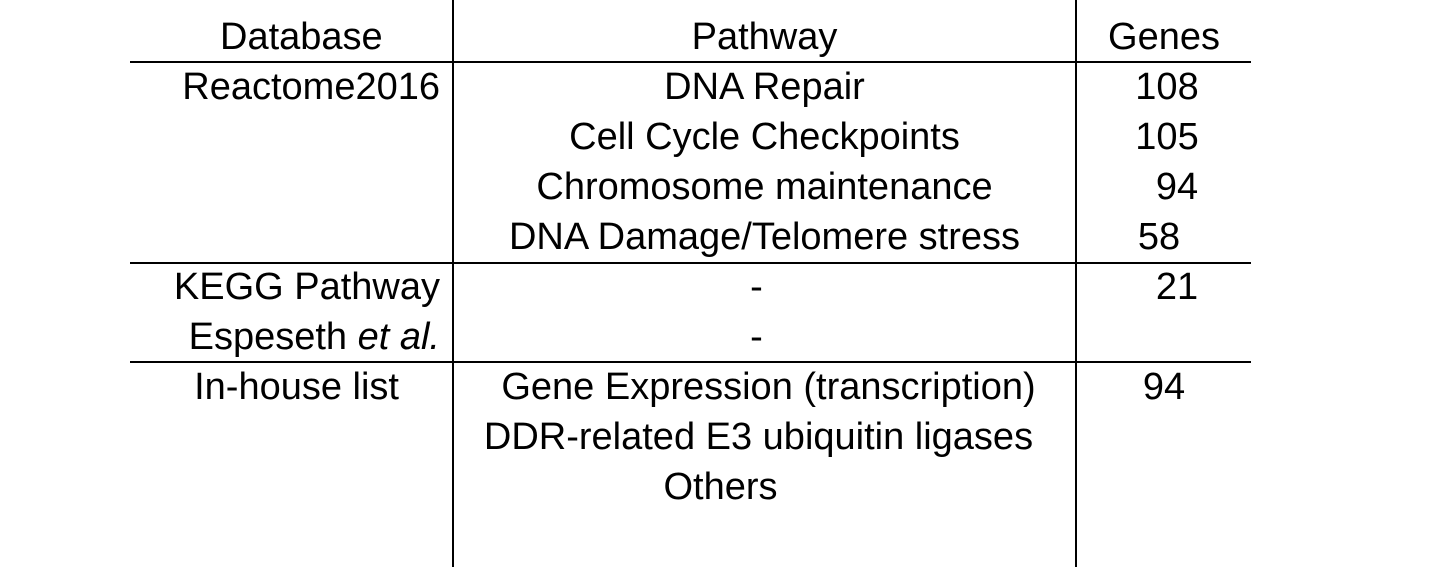  Describe the element at coordinates (398, 337) in the screenshot. I see `database-espeseth-italic: et al.` at that location.